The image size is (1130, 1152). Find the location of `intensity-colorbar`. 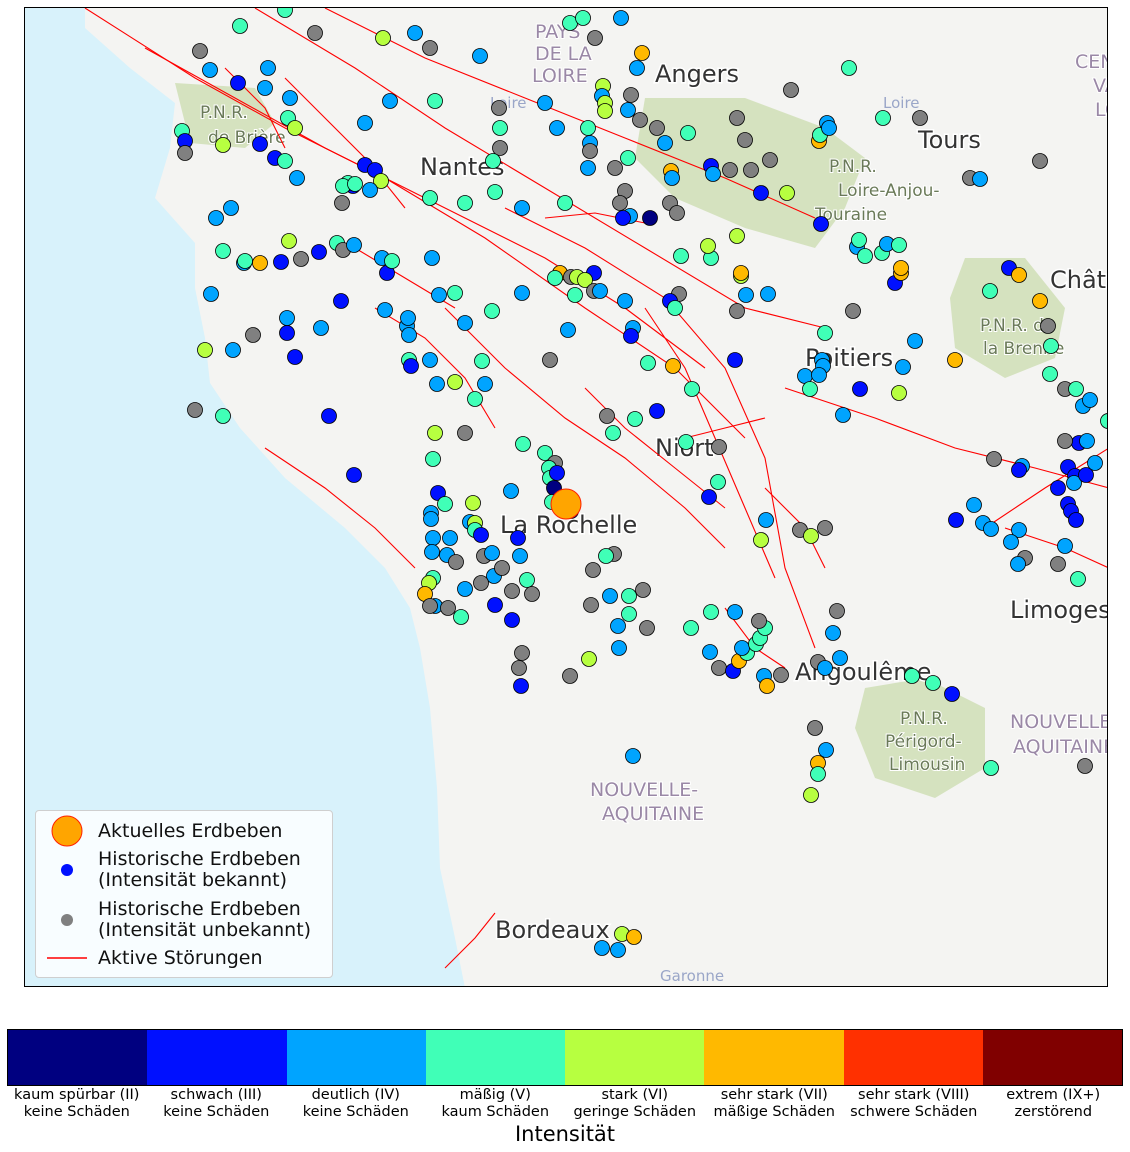

intensity-colorbar is located at coordinates (565, 1057).